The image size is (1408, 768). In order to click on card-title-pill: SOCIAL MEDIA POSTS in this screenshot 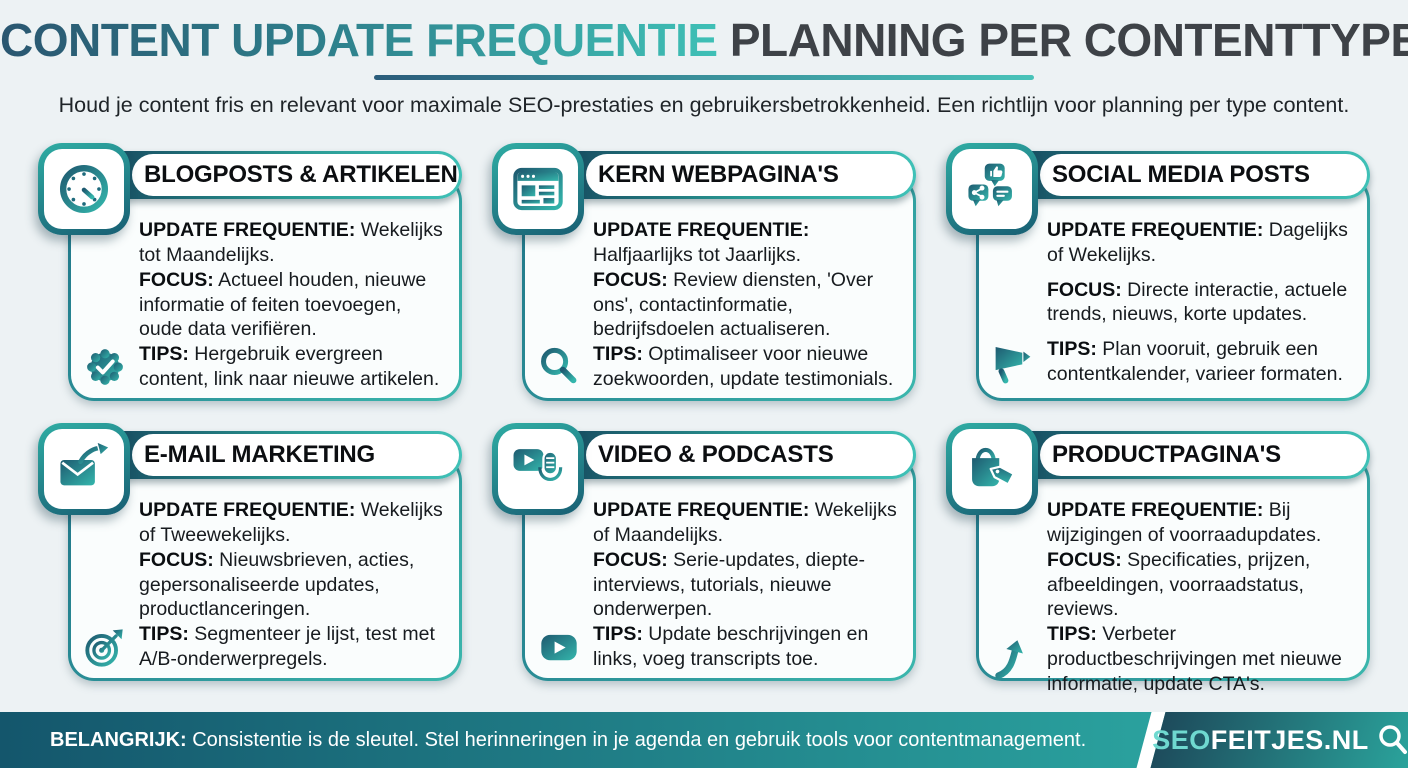, I will do `click(1187, 175)`.